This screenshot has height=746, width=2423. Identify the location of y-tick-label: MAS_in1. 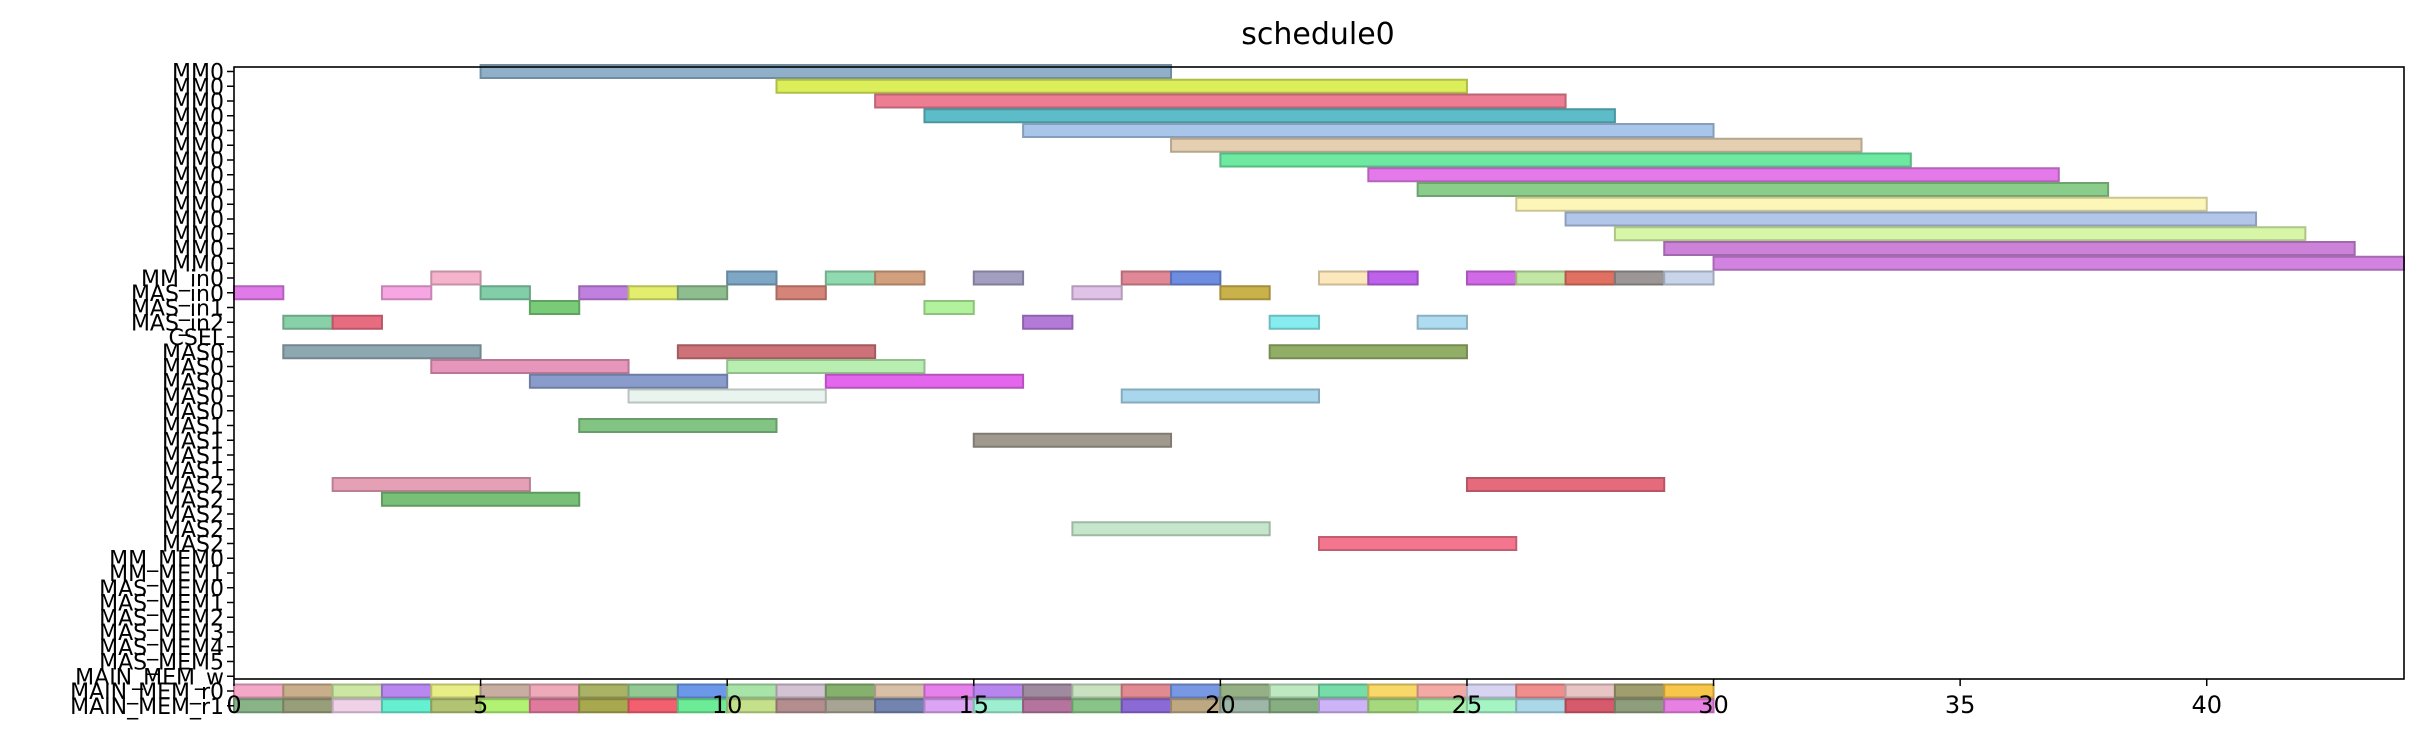
(177, 309).